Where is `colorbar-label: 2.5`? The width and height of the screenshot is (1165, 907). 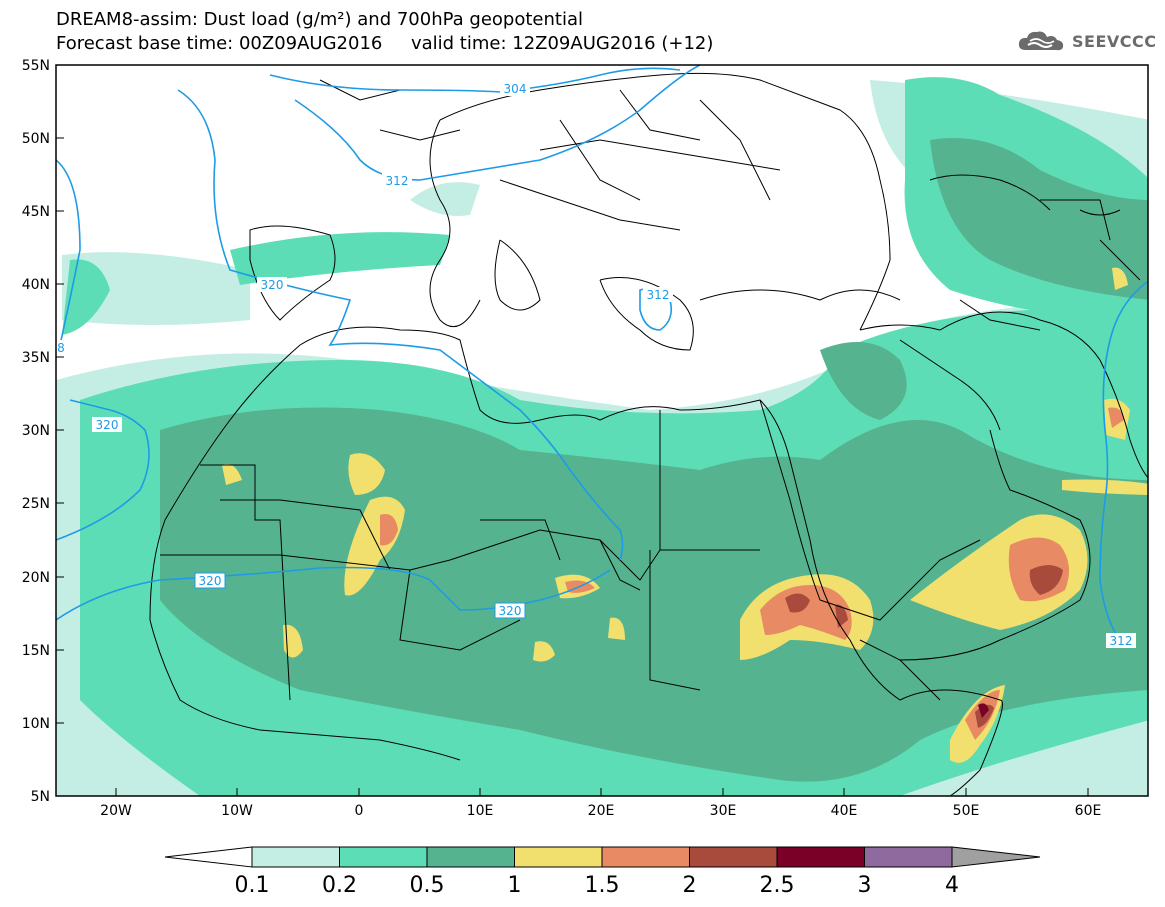 colorbar-label: 2.5 is located at coordinates (777, 885).